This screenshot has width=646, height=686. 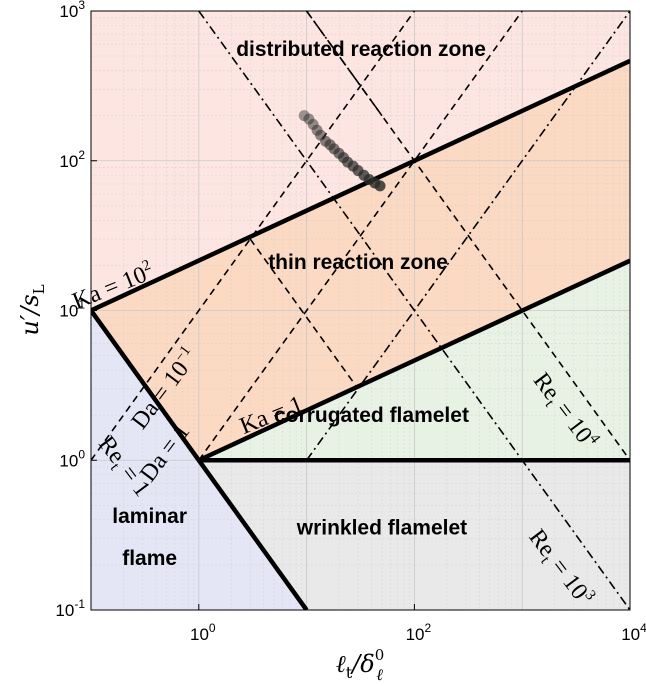 I want to click on tick-label: 10⁻¹, so click(x=70, y=608).